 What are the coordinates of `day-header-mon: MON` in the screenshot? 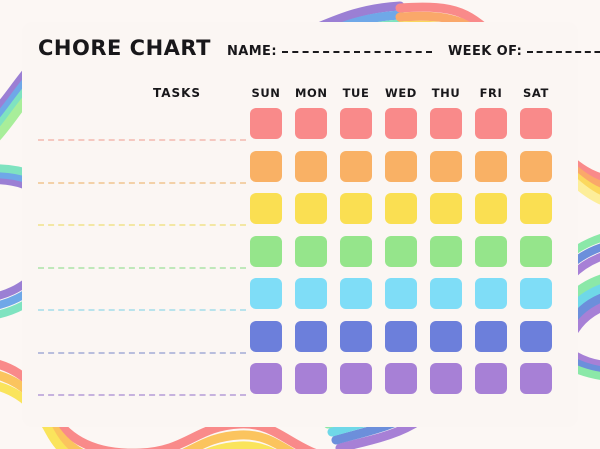 It's located at (311, 93).